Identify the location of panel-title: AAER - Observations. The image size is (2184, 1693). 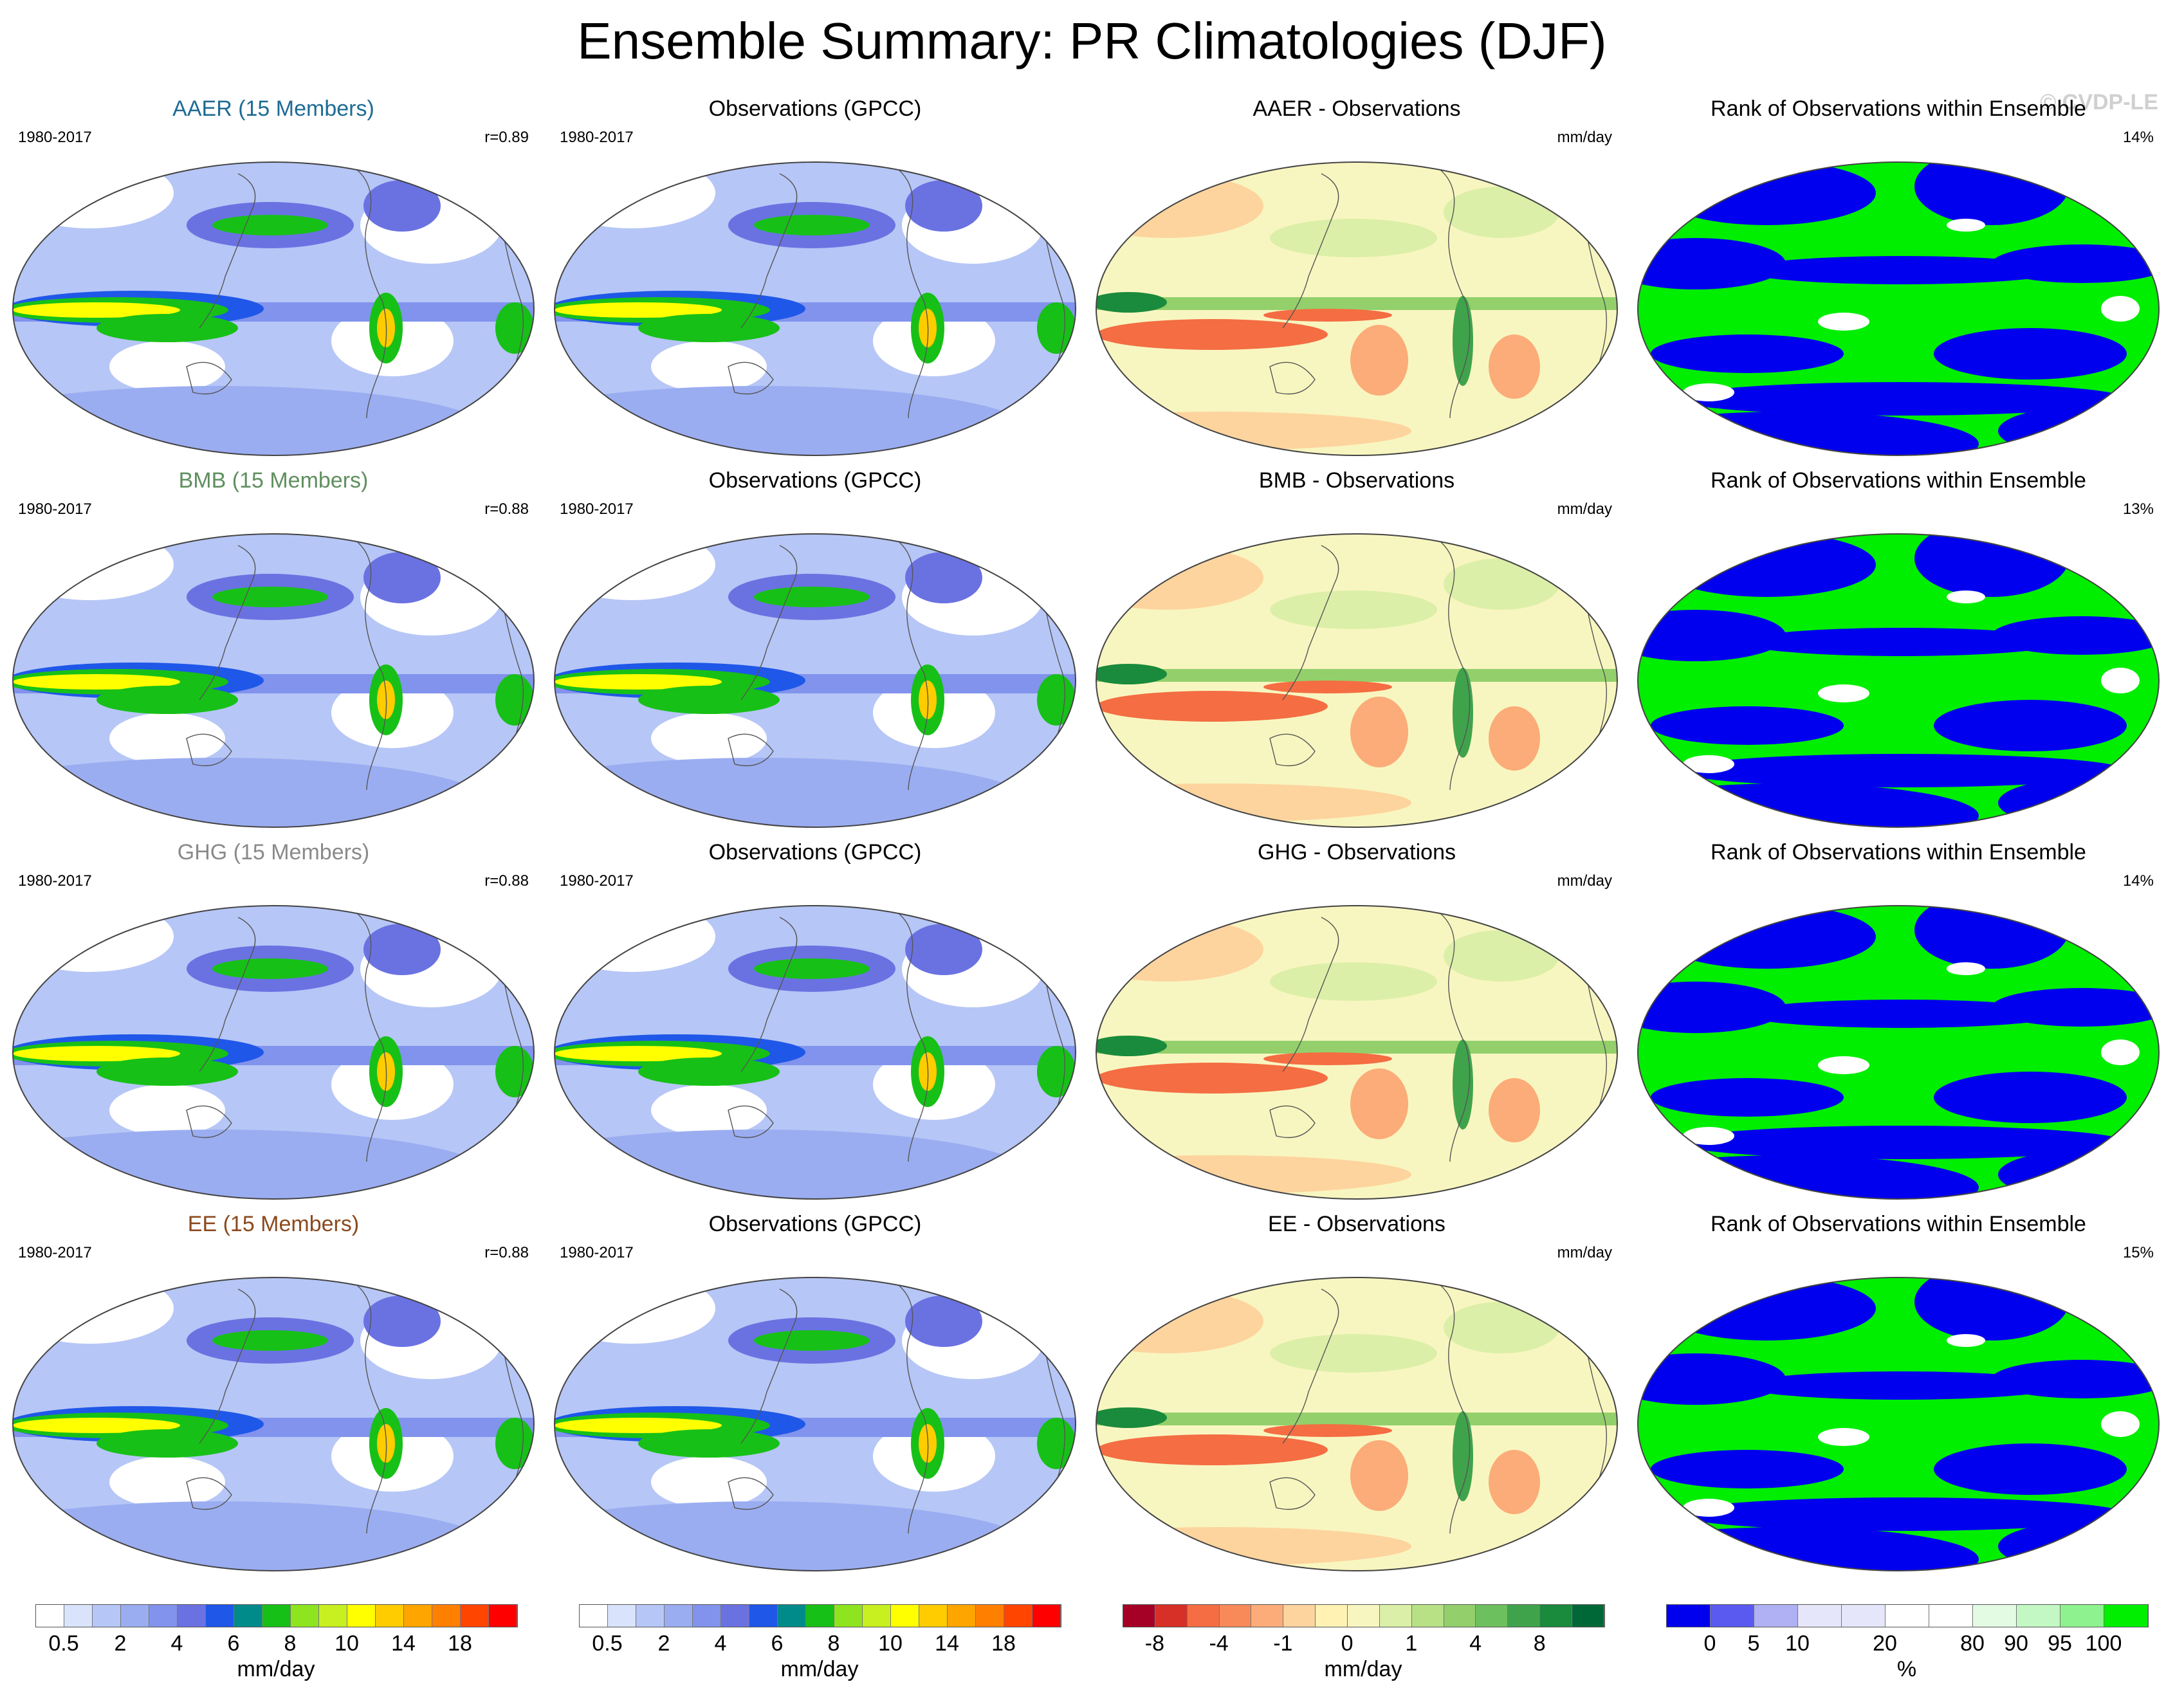
(1357, 108).